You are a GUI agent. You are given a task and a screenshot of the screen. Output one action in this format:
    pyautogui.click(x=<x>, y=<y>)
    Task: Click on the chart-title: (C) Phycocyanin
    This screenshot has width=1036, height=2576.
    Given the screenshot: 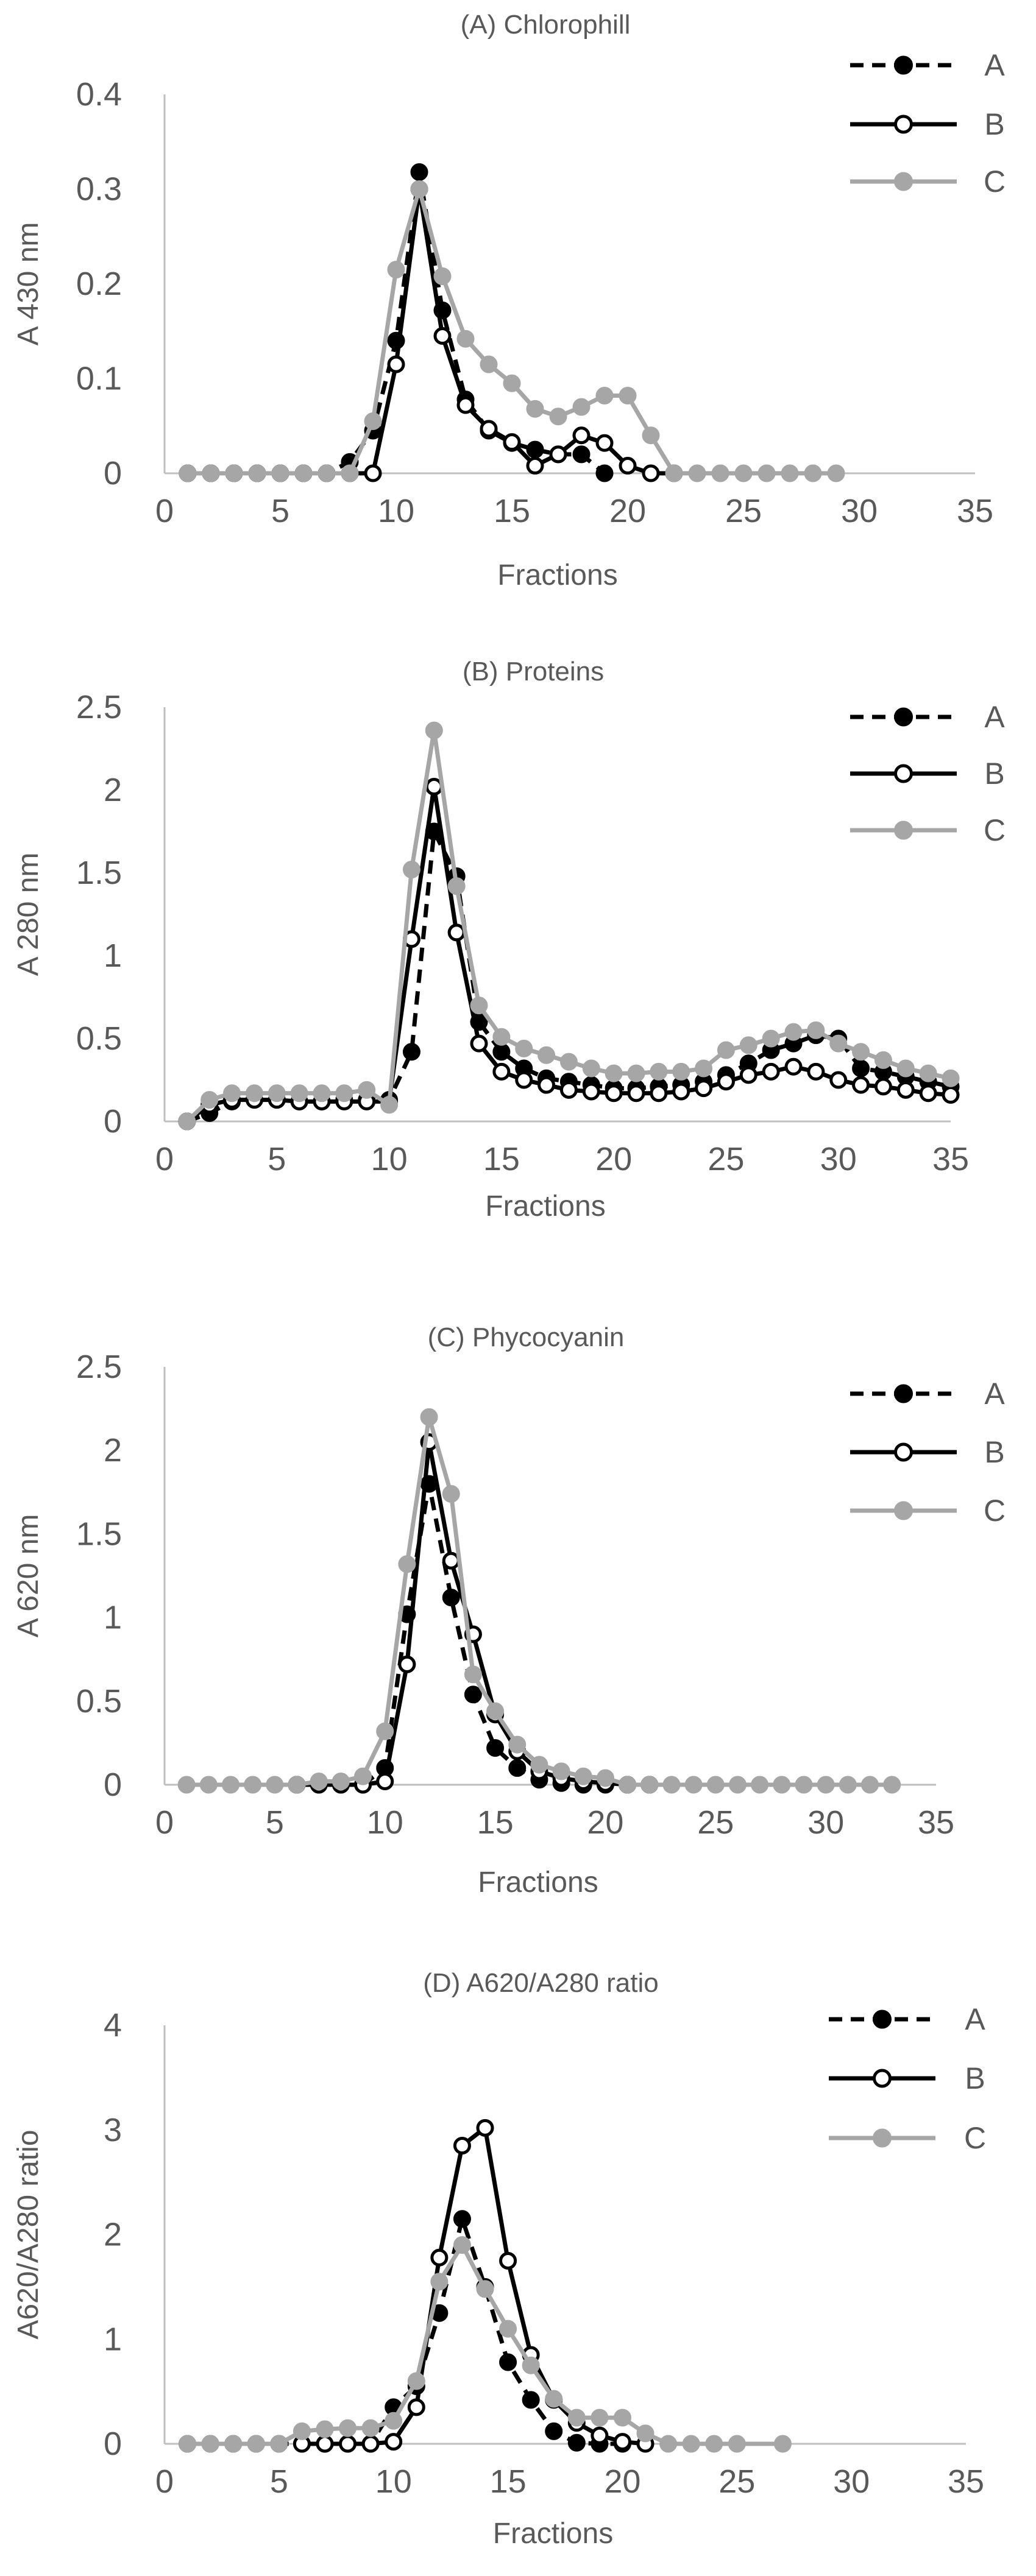 What is the action you would take?
    pyautogui.click(x=526, y=1337)
    